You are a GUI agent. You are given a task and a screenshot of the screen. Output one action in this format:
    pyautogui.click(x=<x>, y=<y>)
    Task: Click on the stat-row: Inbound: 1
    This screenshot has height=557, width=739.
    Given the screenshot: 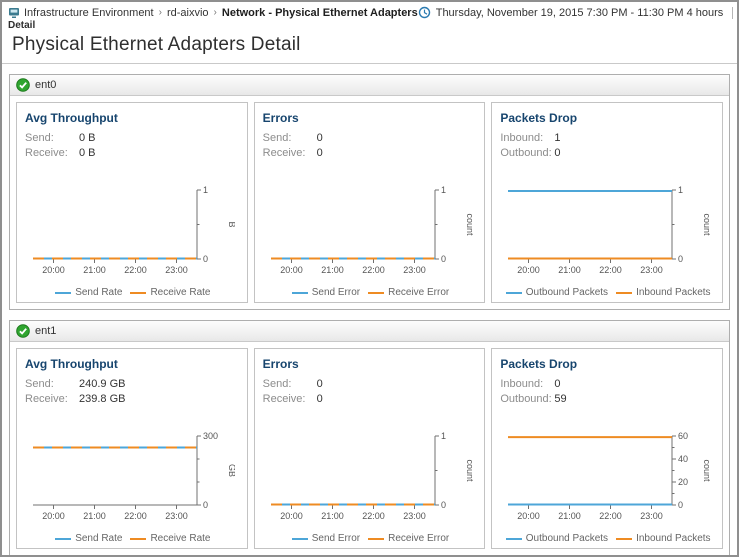 What is the action you would take?
    pyautogui.click(x=608, y=138)
    